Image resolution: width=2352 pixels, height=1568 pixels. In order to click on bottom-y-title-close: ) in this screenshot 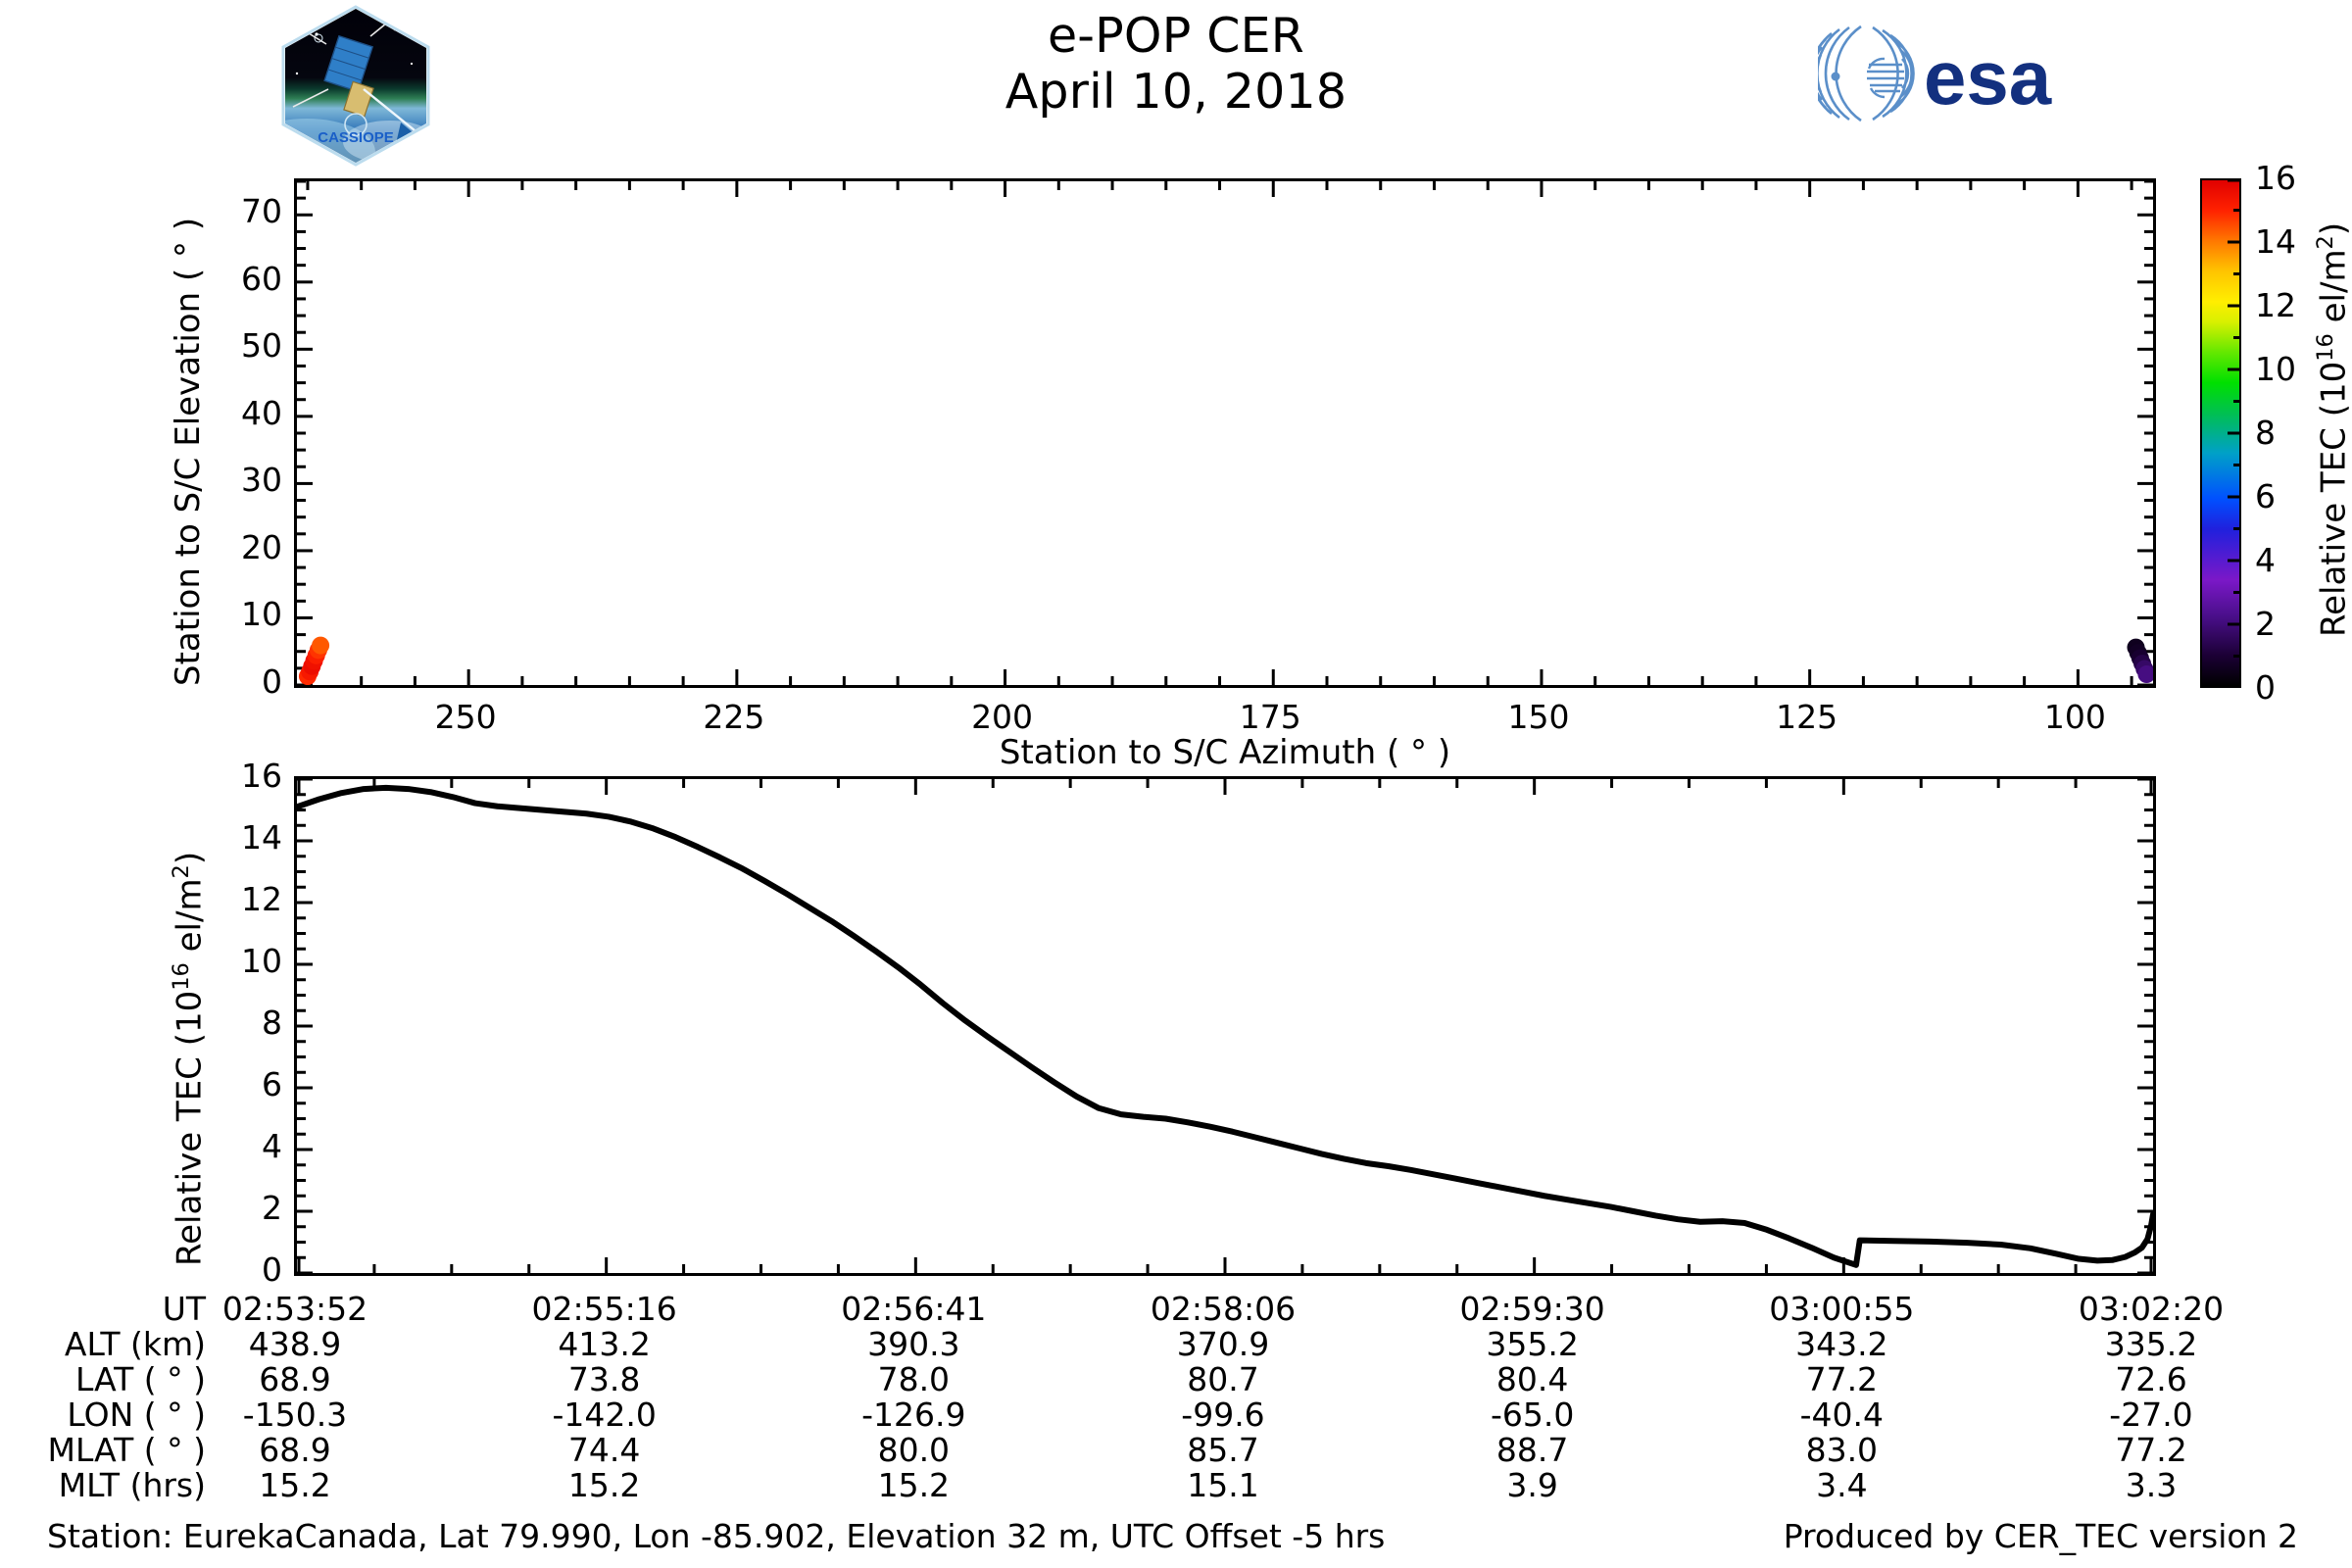, I will do `click(190, 858)`.